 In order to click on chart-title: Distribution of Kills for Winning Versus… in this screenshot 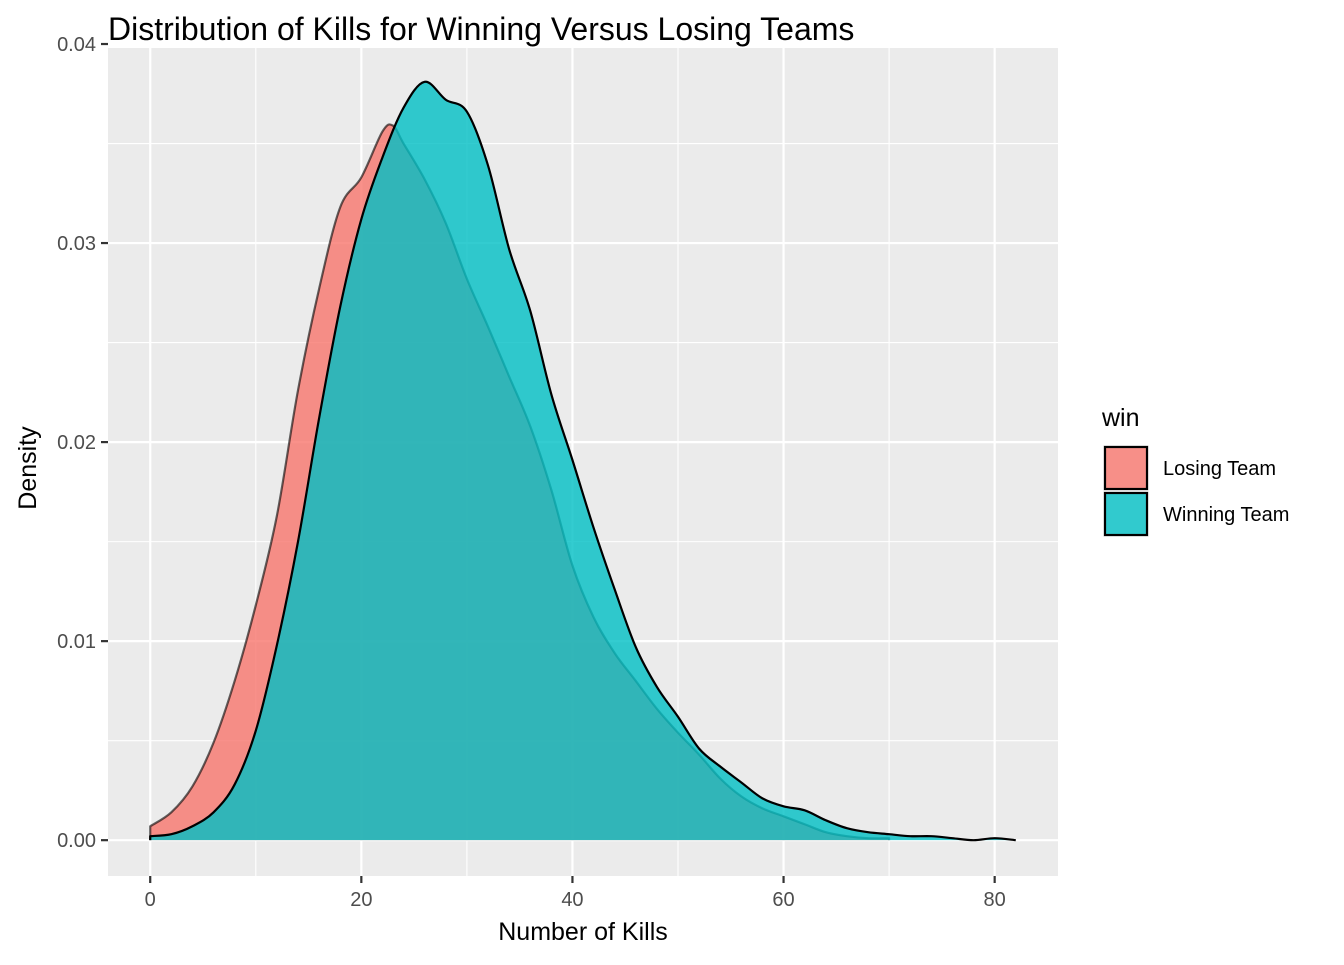, I will do `click(481, 29)`.